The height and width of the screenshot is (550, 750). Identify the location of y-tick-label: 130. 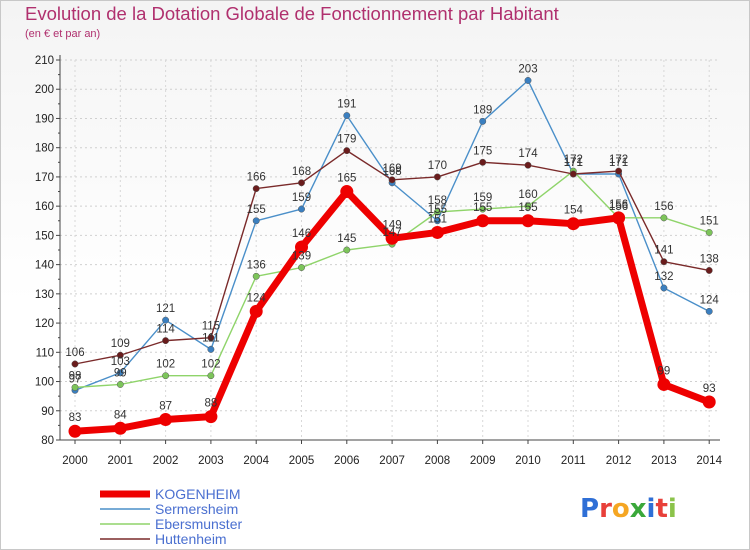
(44, 295).